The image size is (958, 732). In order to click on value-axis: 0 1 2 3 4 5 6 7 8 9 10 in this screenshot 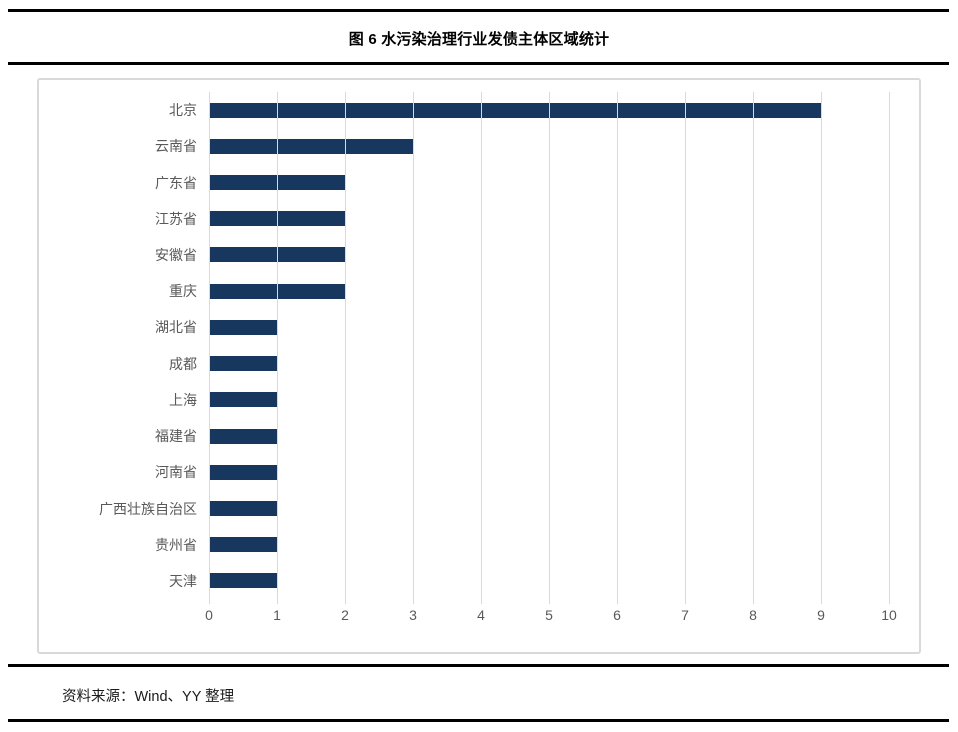, I will do `click(551, 618)`.